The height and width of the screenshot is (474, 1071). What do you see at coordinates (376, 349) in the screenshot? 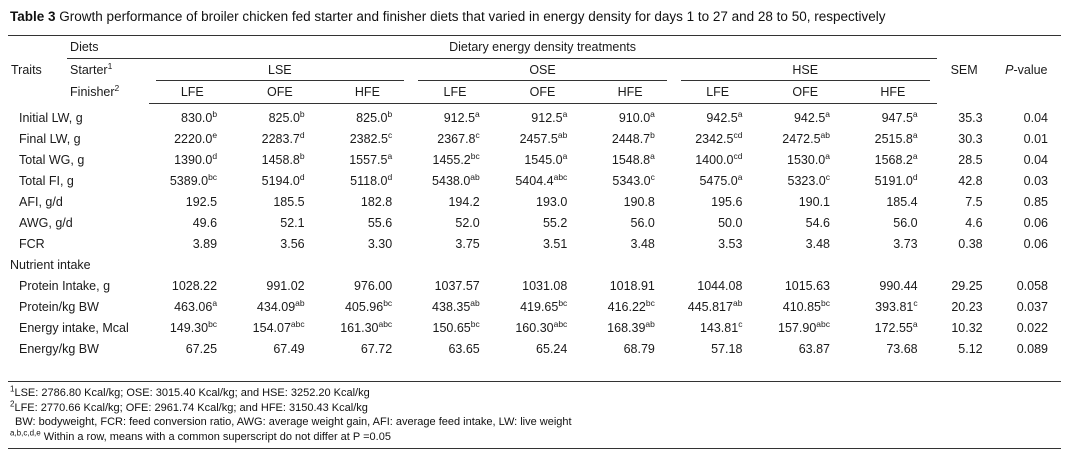
I see `value-cell: 67.72` at bounding box center [376, 349].